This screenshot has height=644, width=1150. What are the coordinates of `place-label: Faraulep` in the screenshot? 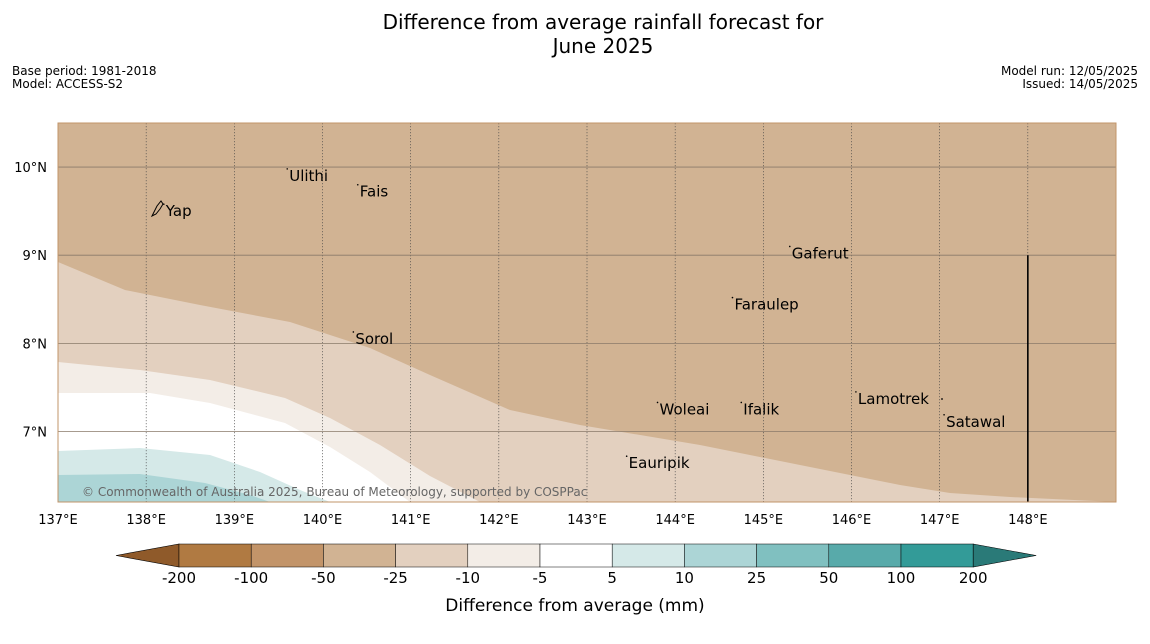 It's located at (766, 305).